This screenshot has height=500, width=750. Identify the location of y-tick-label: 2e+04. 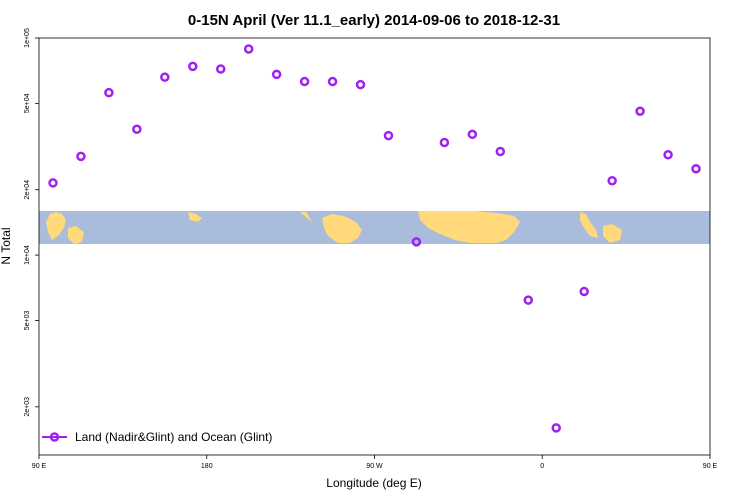
(27, 190).